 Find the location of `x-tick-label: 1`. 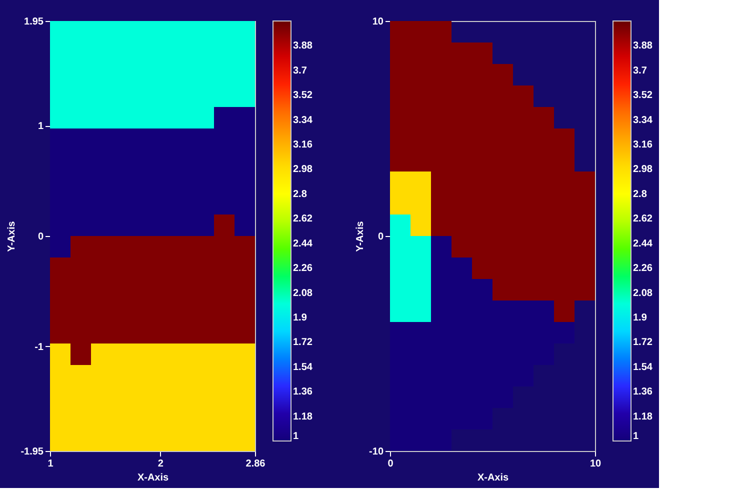

x-tick-label: 1 is located at coordinates (51, 464).